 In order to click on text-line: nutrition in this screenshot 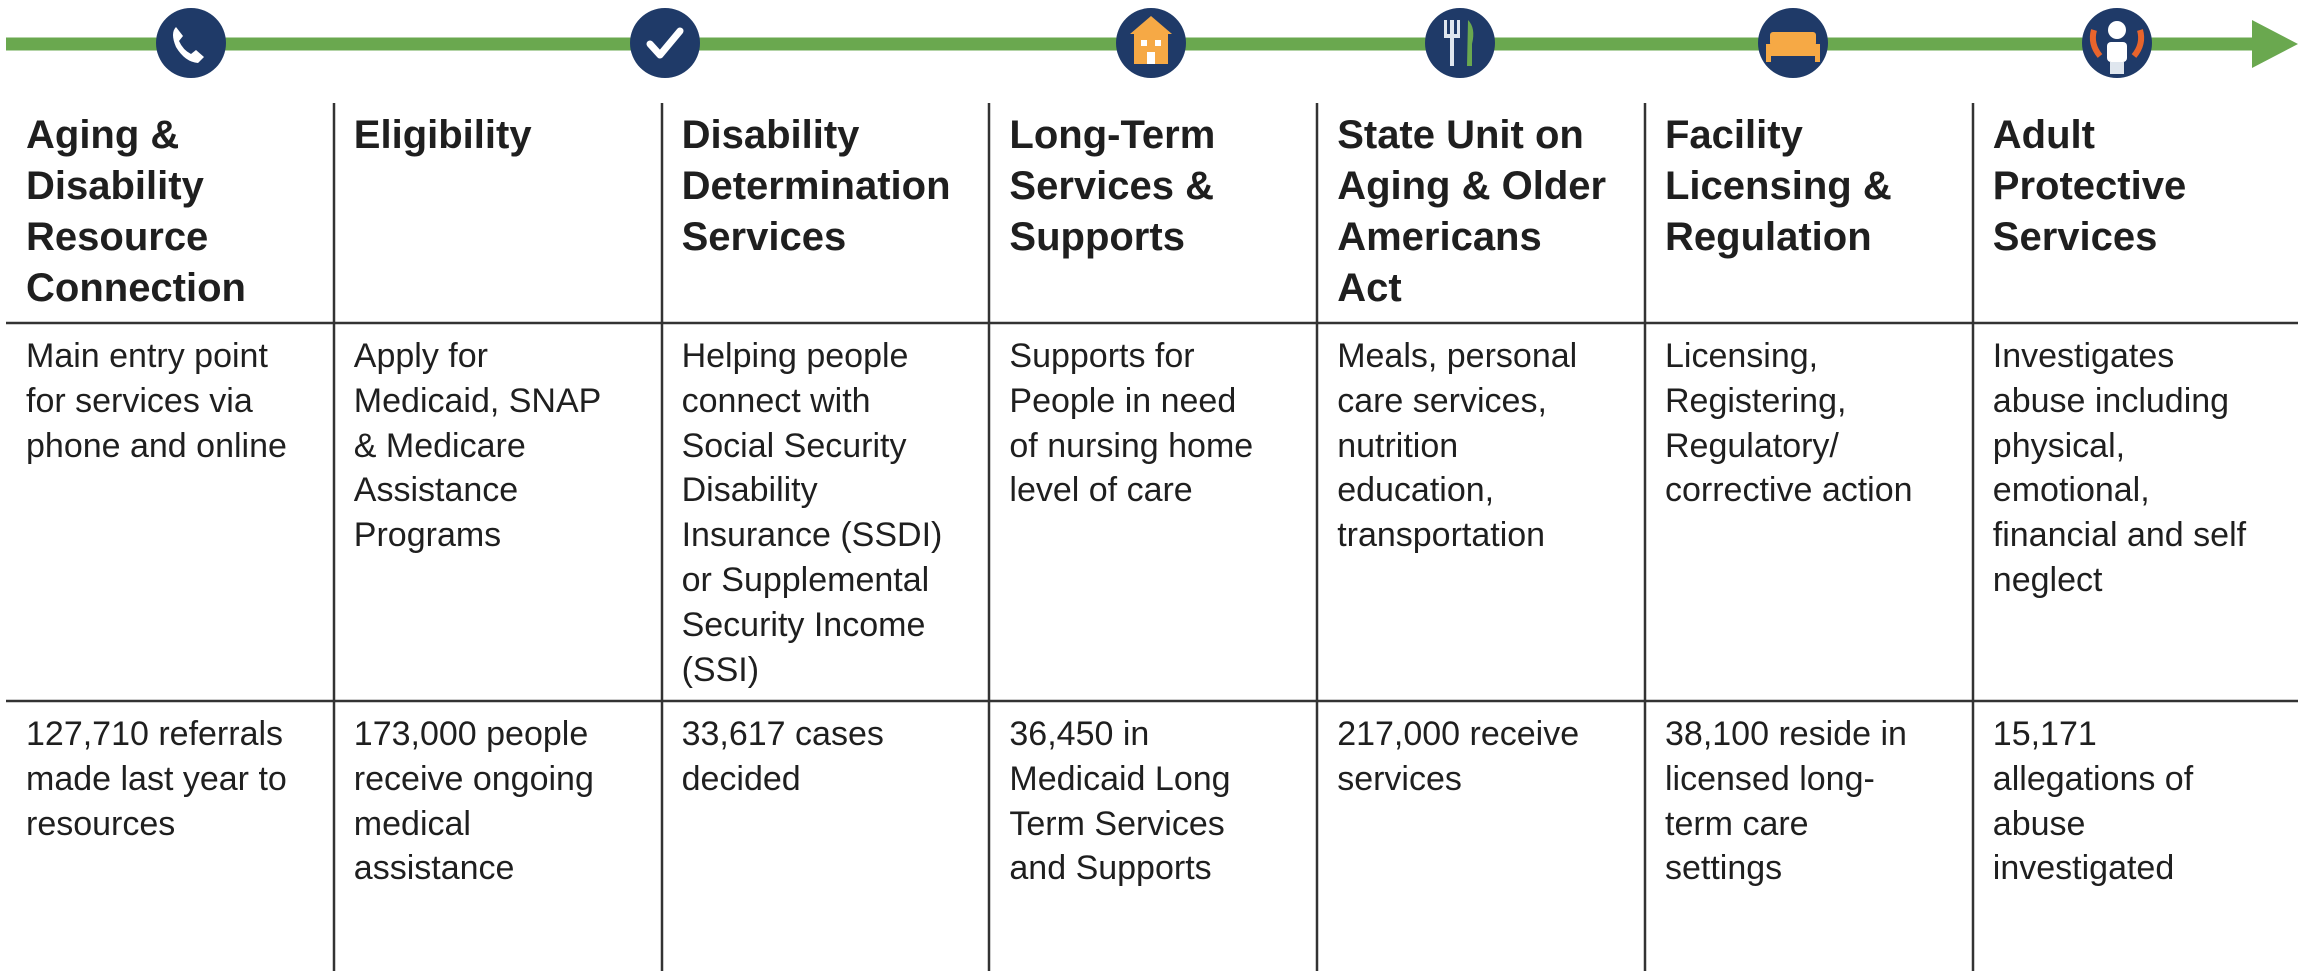, I will do `click(1398, 445)`.